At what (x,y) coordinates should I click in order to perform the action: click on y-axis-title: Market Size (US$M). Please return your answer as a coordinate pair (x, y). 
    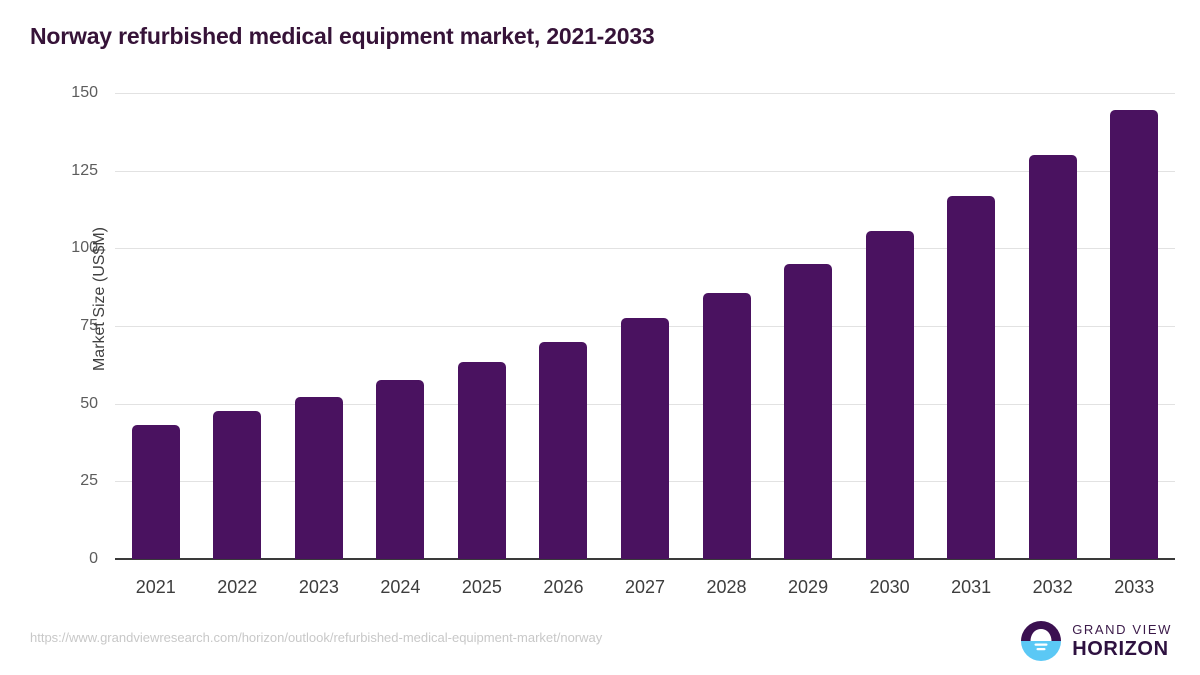
    Looking at the image, I should click on (99, 299).